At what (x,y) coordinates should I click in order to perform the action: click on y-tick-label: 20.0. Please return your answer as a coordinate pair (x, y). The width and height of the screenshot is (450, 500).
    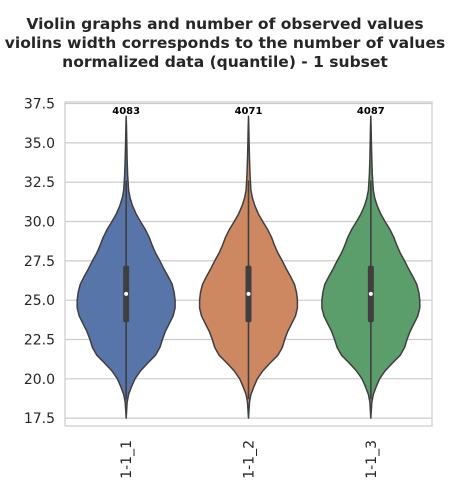
    Looking at the image, I should click on (39, 380).